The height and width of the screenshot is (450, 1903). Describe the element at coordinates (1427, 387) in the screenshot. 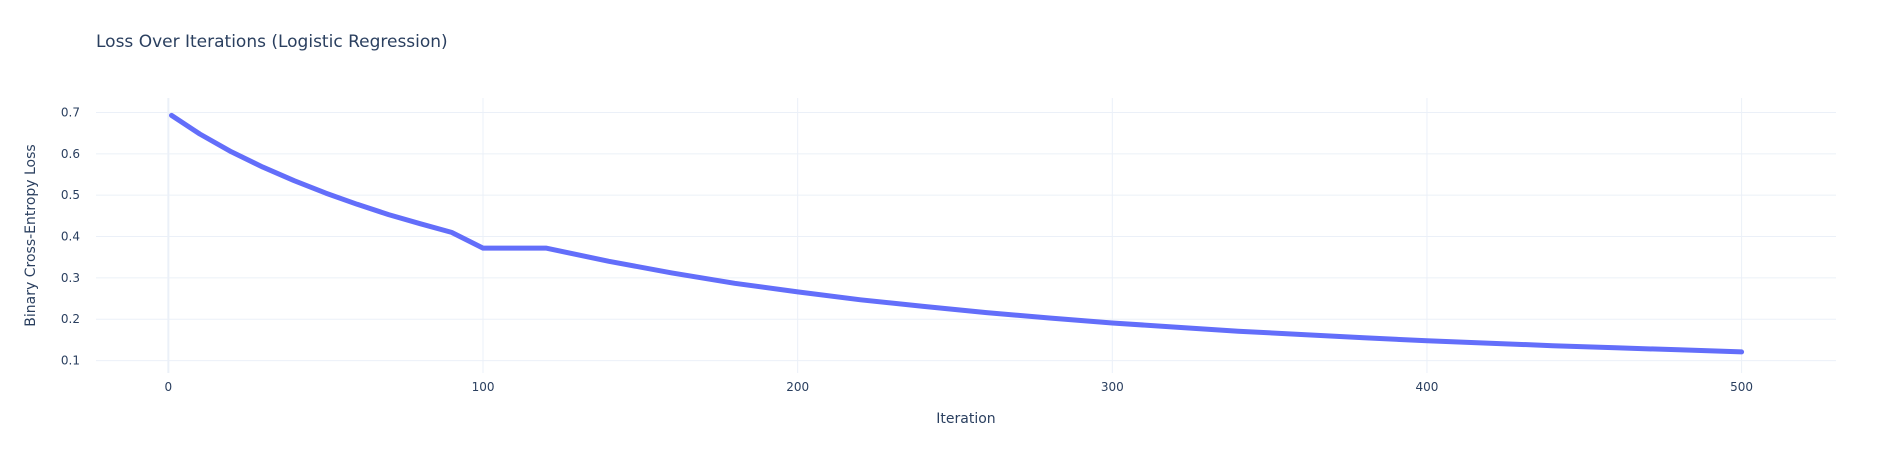

I see `x-tick-label: 400` at that location.